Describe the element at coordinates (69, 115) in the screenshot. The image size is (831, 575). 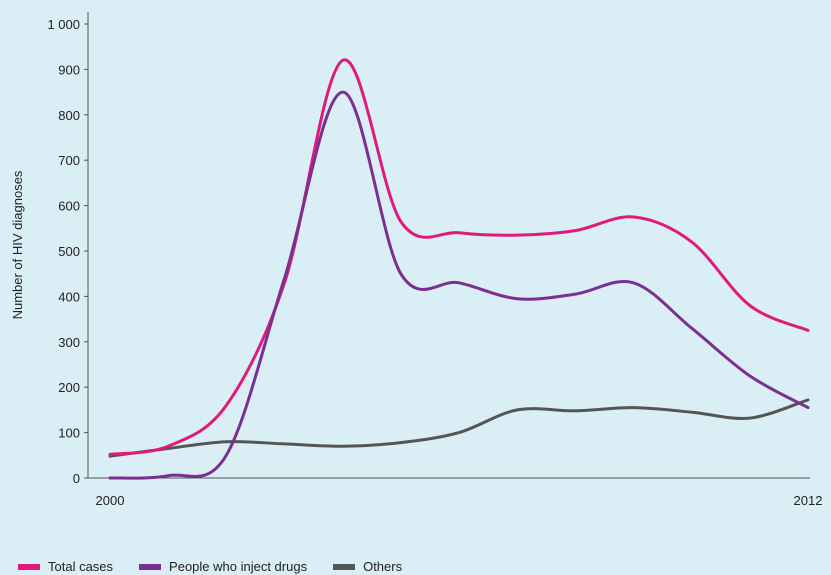
I see `y-tick-label: 800` at that location.